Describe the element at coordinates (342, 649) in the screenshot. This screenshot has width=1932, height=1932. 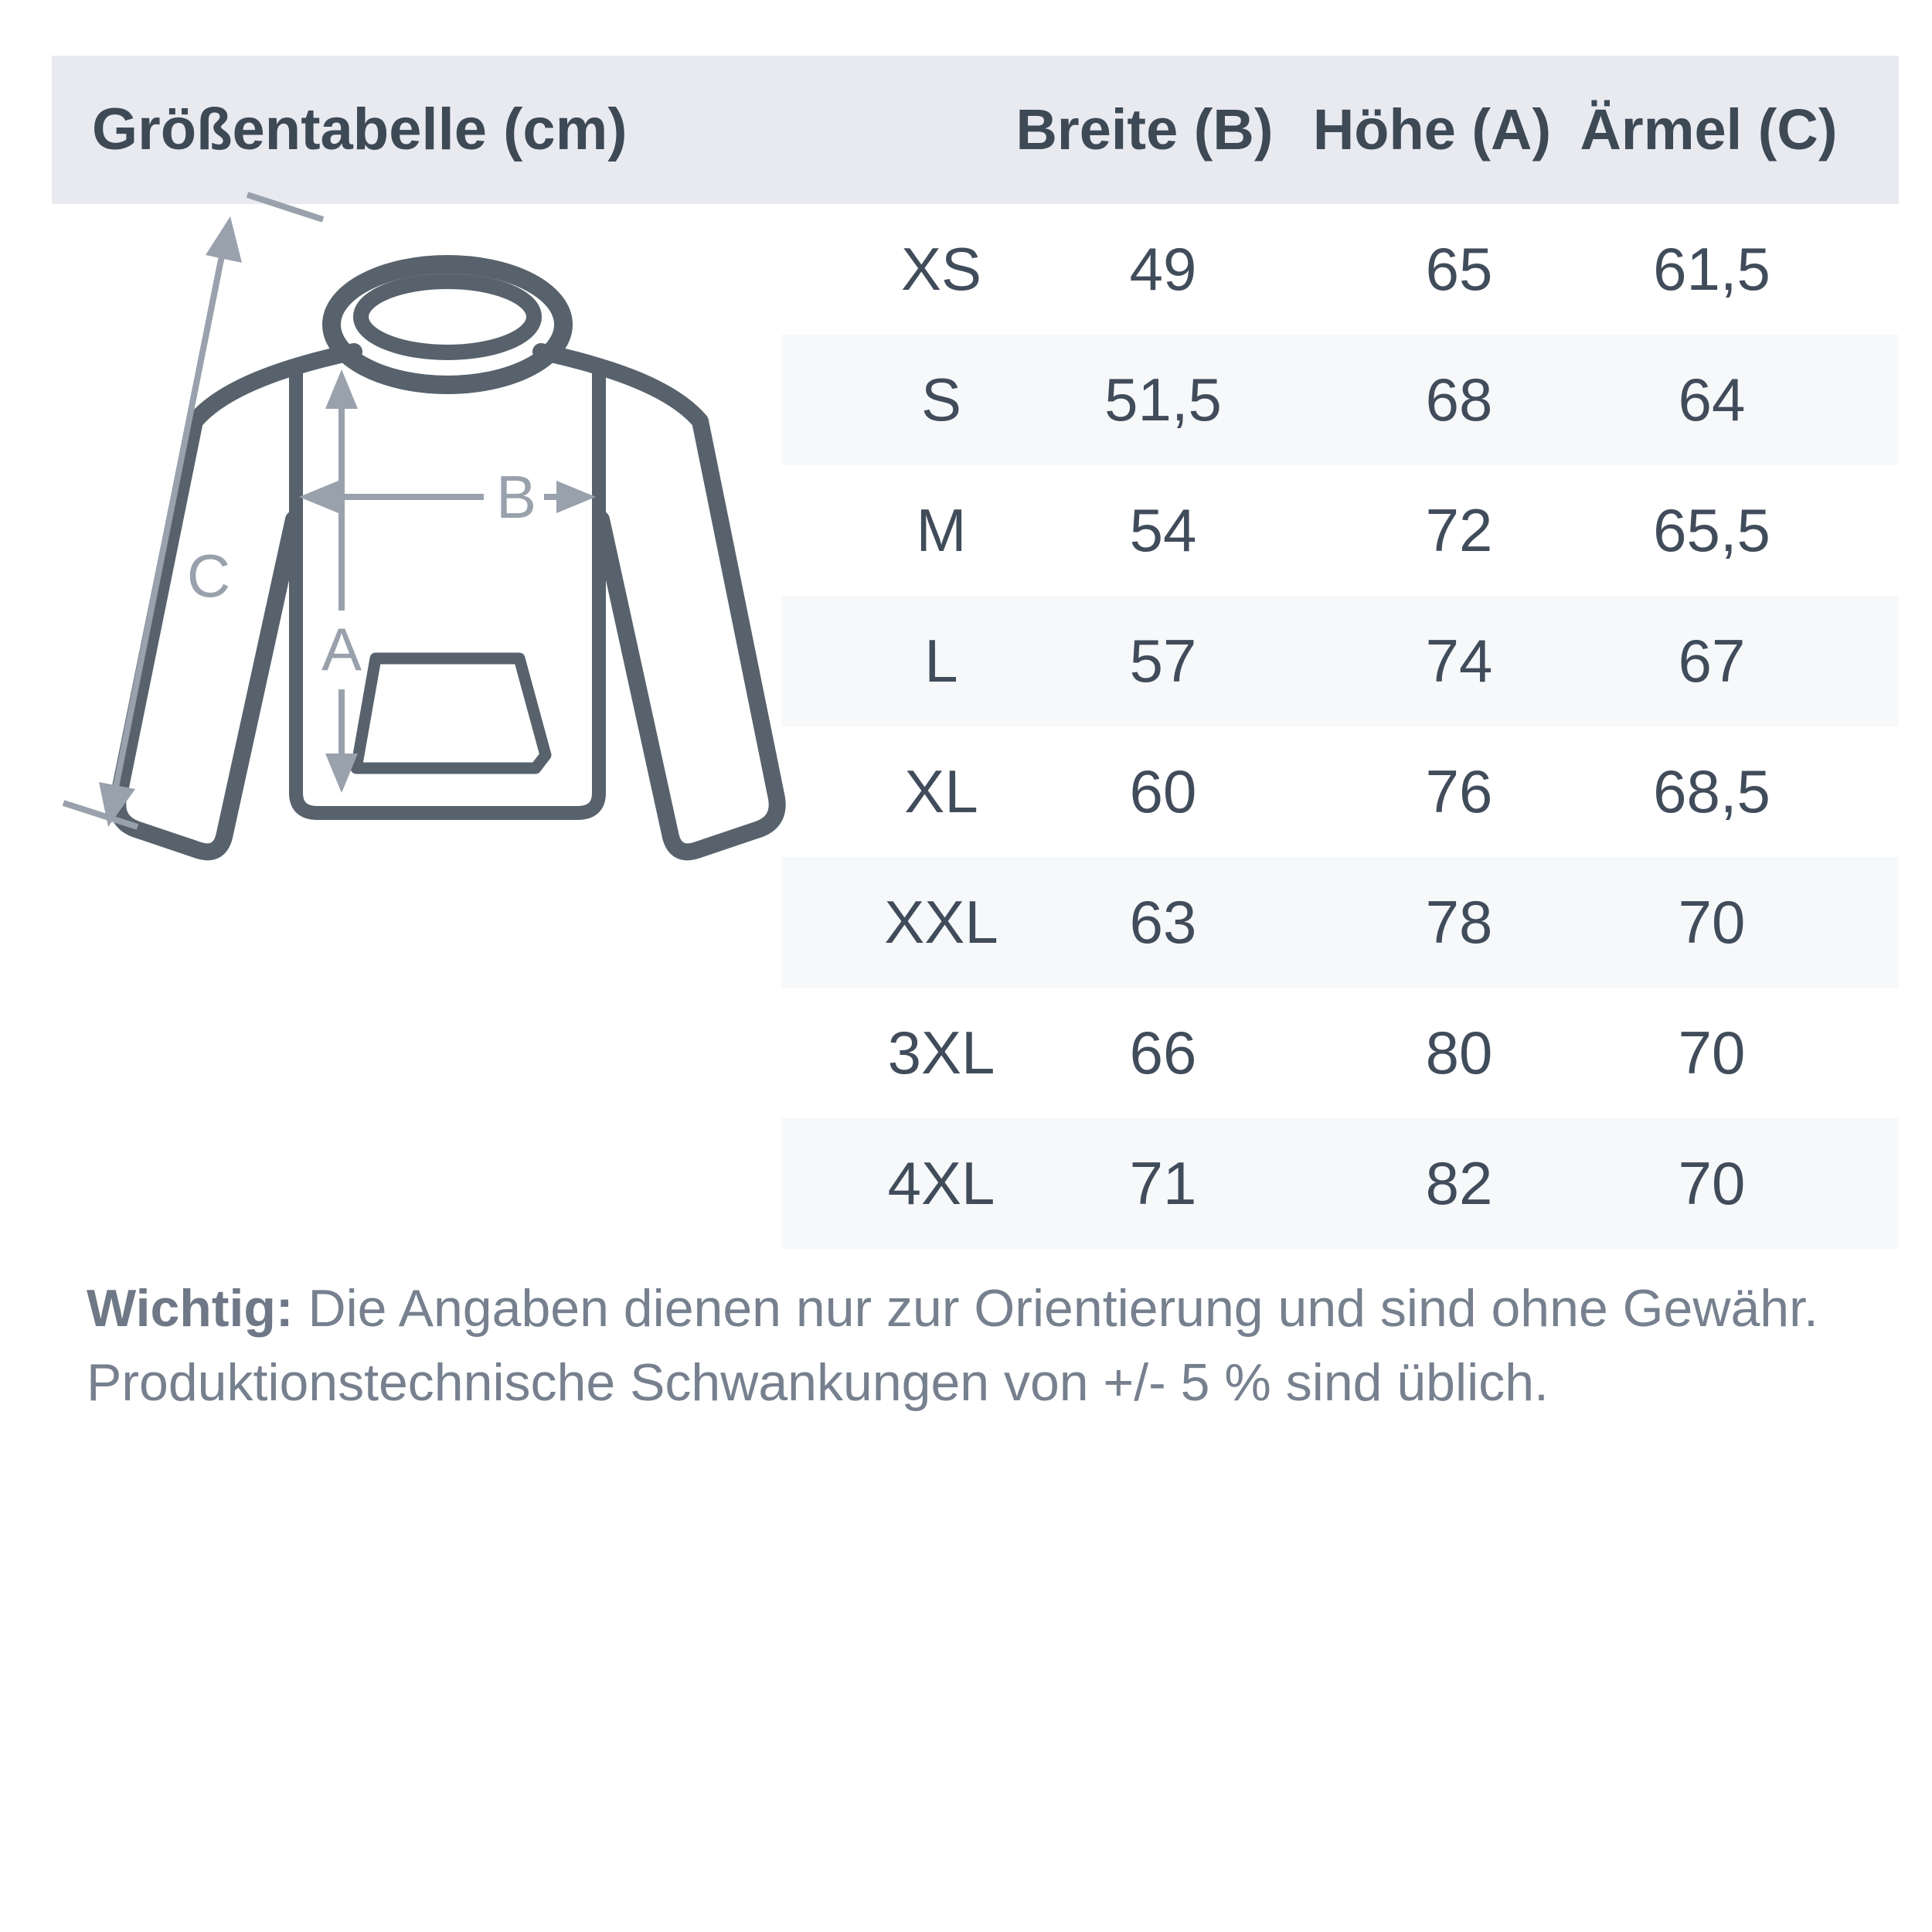
I see `label-a: A` at that location.